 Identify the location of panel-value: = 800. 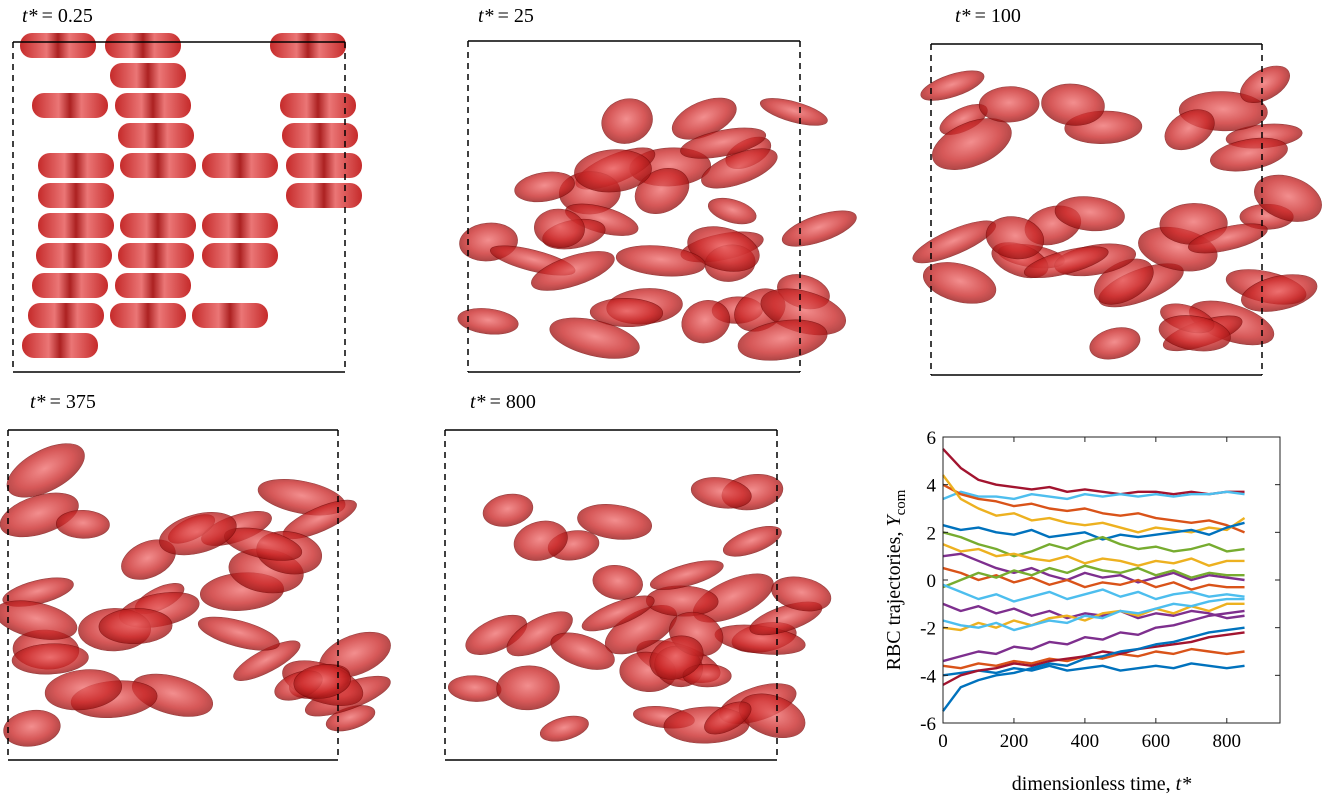
(513, 402).